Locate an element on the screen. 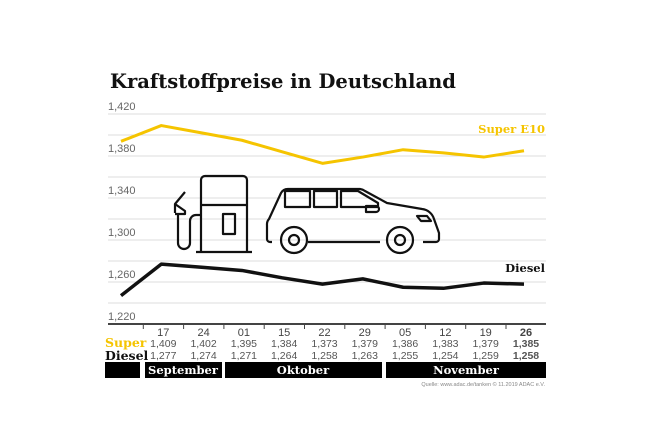 The image size is (650, 448). series-line-super-e10 is located at coordinates (322, 144).